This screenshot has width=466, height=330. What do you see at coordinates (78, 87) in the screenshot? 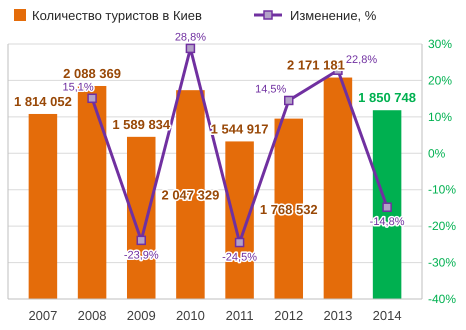
I see `data-label: 15,1%` at bounding box center [78, 87].